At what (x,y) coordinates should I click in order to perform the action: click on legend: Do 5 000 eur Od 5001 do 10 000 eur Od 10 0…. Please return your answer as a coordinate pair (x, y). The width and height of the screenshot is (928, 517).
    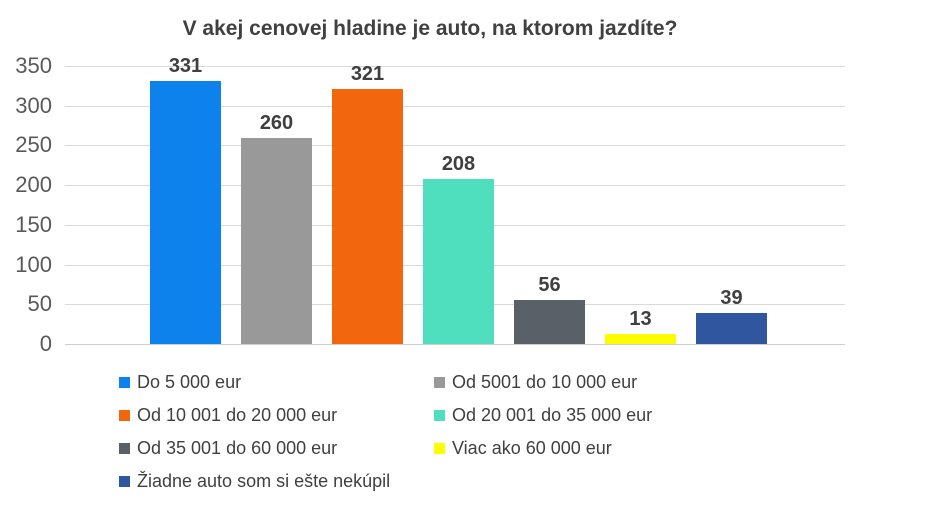
    Looking at the image, I should click on (385, 432).